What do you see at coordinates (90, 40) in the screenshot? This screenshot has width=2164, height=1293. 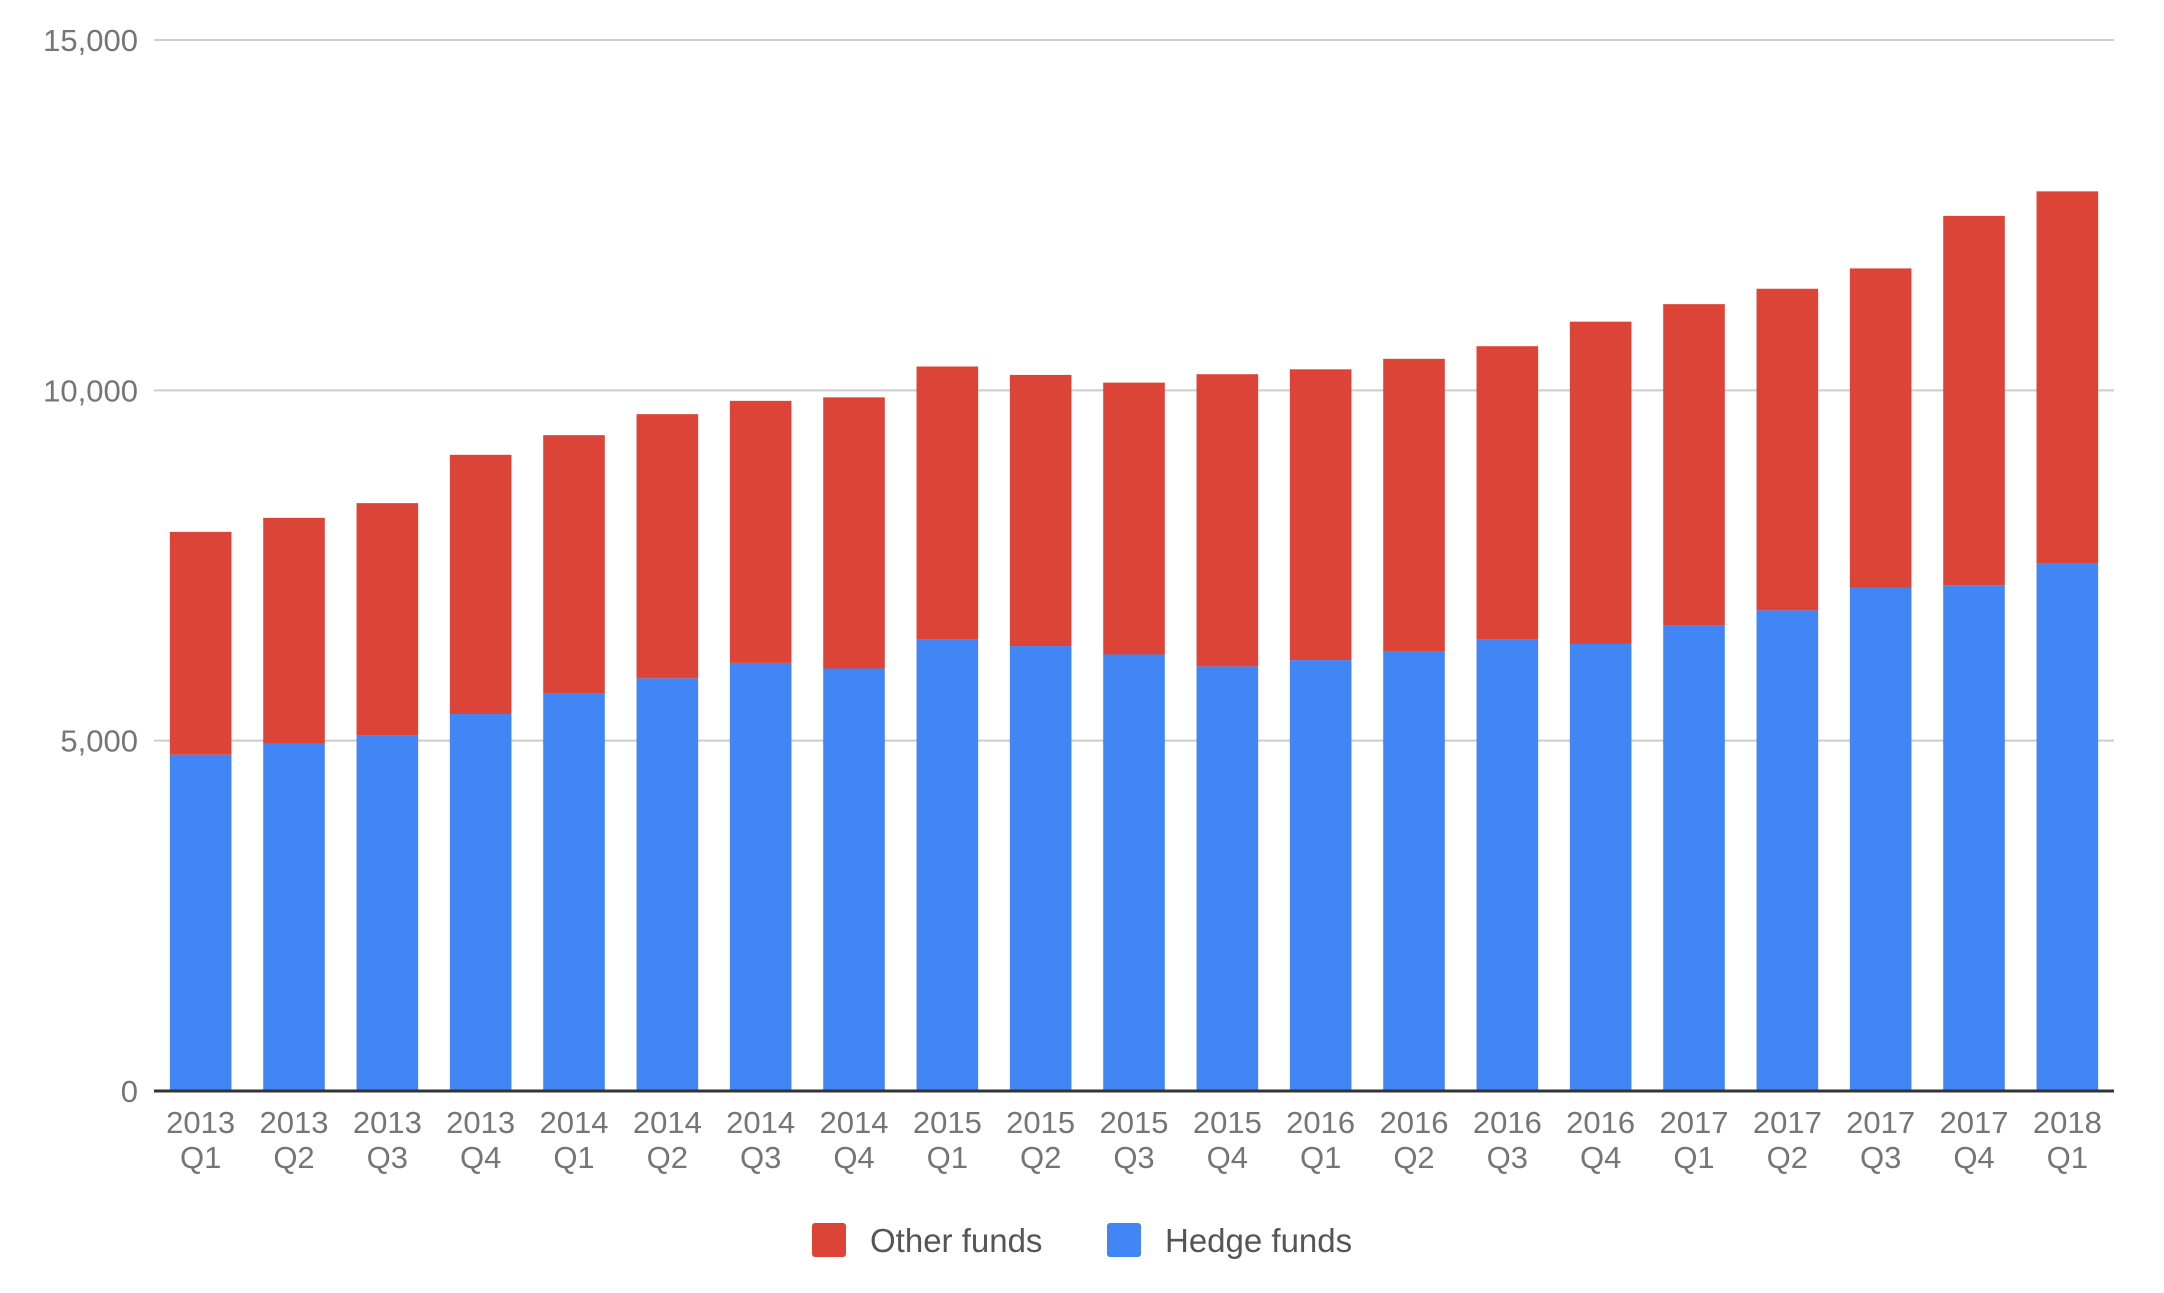 I see `y-tick-label: 15,000` at bounding box center [90, 40].